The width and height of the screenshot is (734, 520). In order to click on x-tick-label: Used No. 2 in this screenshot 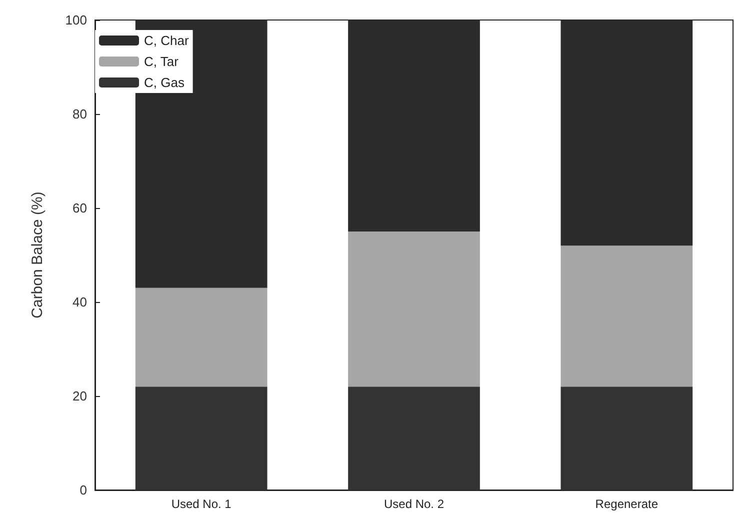, I will do `click(414, 504)`.